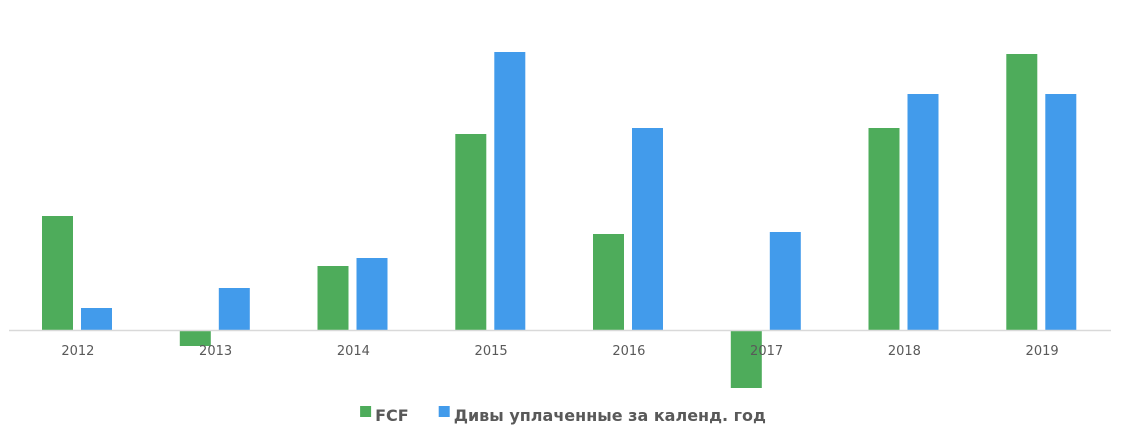 The width and height of the screenshot is (1126, 440). I want to click on bar-dividends-2018, so click(923, 212).